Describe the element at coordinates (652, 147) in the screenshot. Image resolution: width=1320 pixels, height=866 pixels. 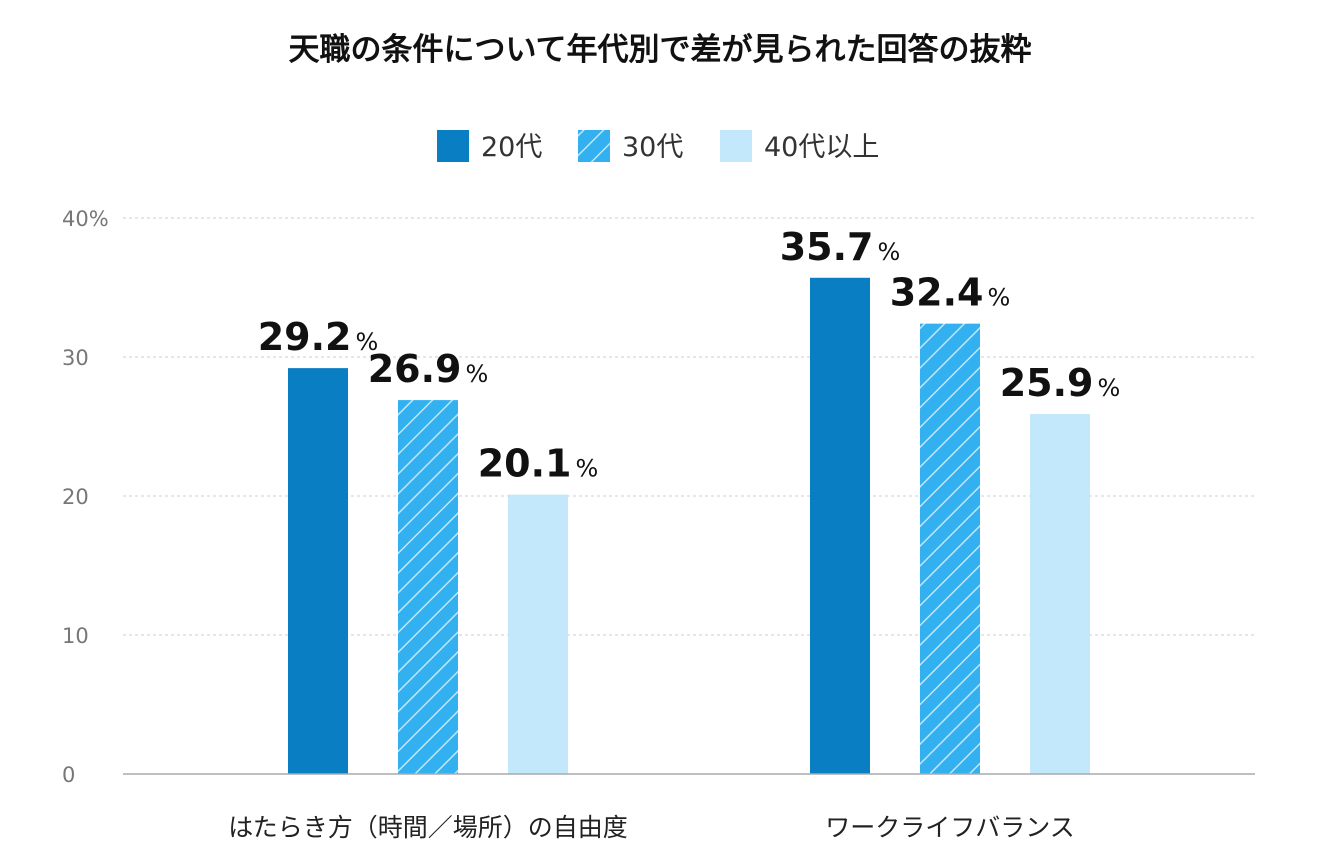
I see `legend-label-30s: 30代` at that location.